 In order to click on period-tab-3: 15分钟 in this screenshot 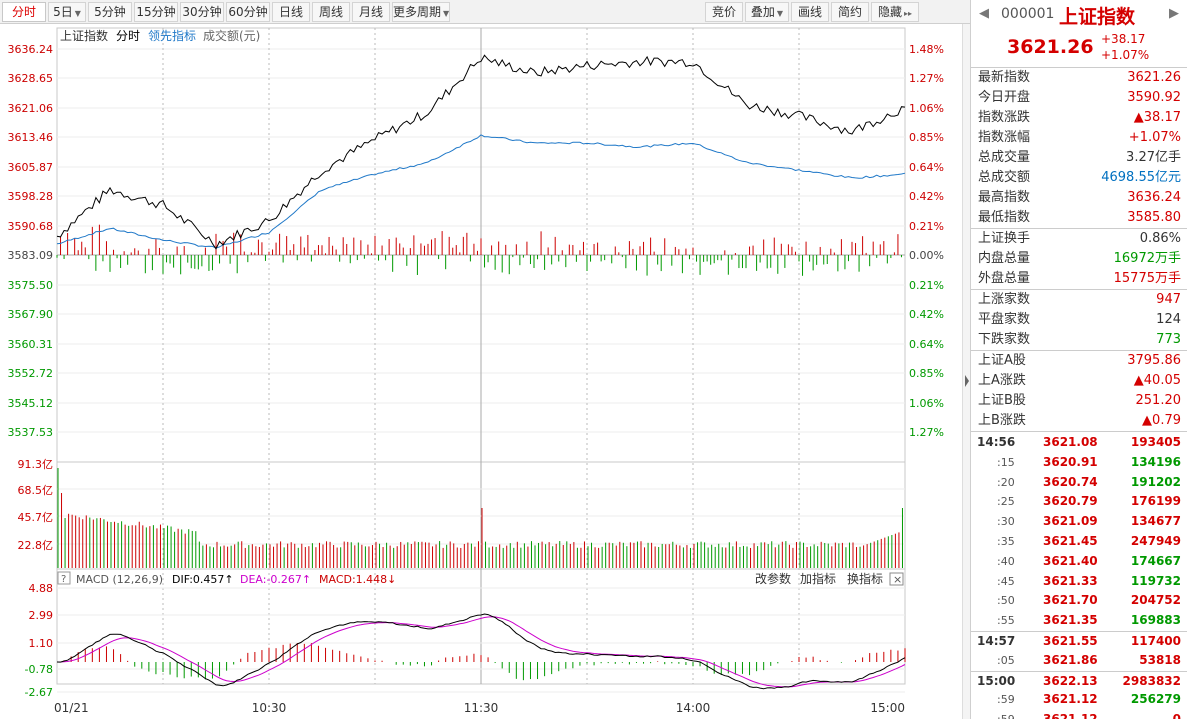, I will do `click(156, 12)`.